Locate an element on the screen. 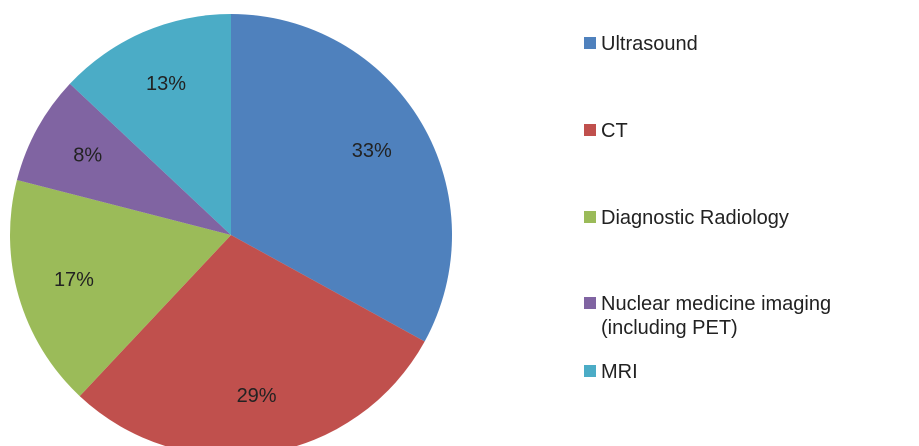  legend-item: Diagnostic Radiology is located at coordinates (749, 218).